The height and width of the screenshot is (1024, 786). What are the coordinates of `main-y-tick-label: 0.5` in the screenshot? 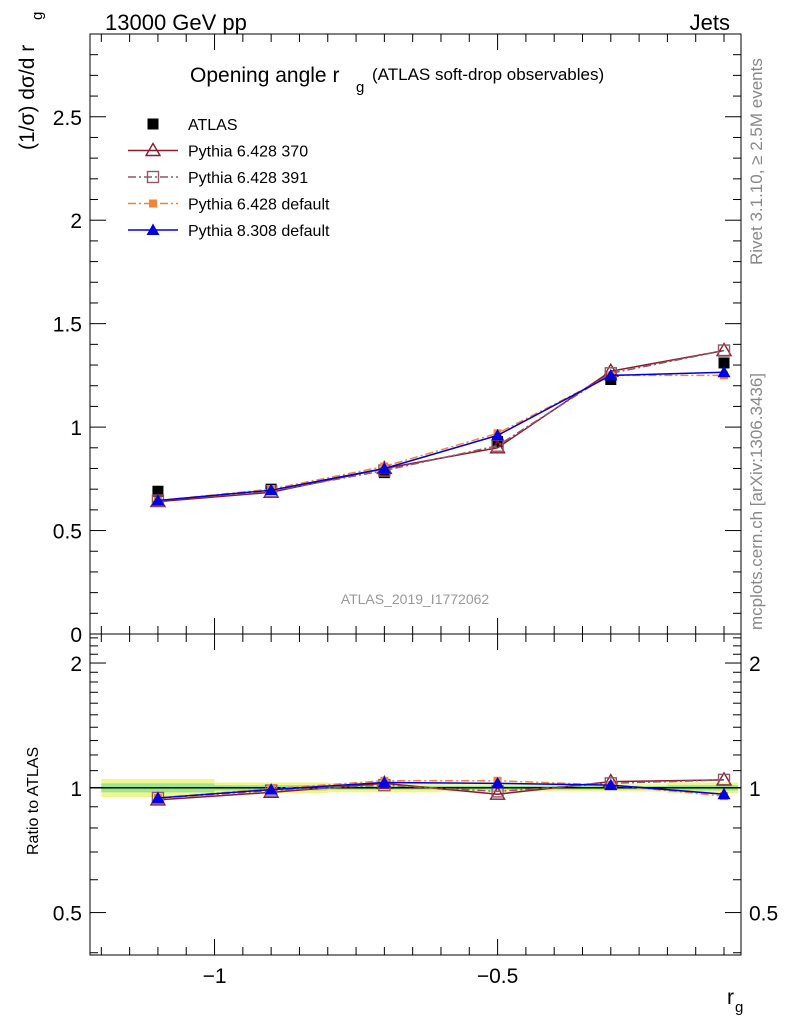 It's located at (67, 532).